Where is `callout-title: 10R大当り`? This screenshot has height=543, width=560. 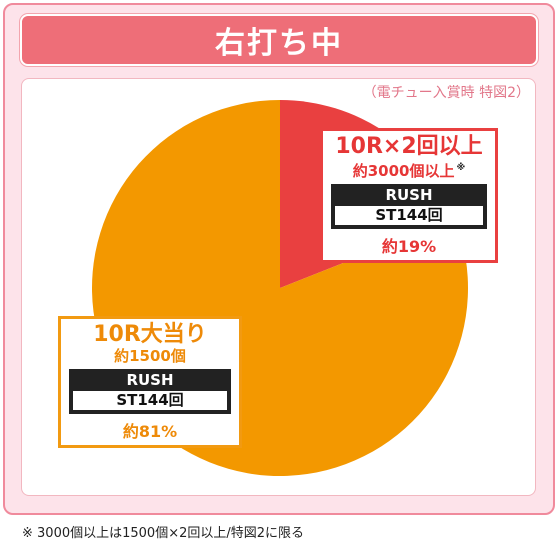
callout-title: 10R大当り is located at coordinates (150, 334).